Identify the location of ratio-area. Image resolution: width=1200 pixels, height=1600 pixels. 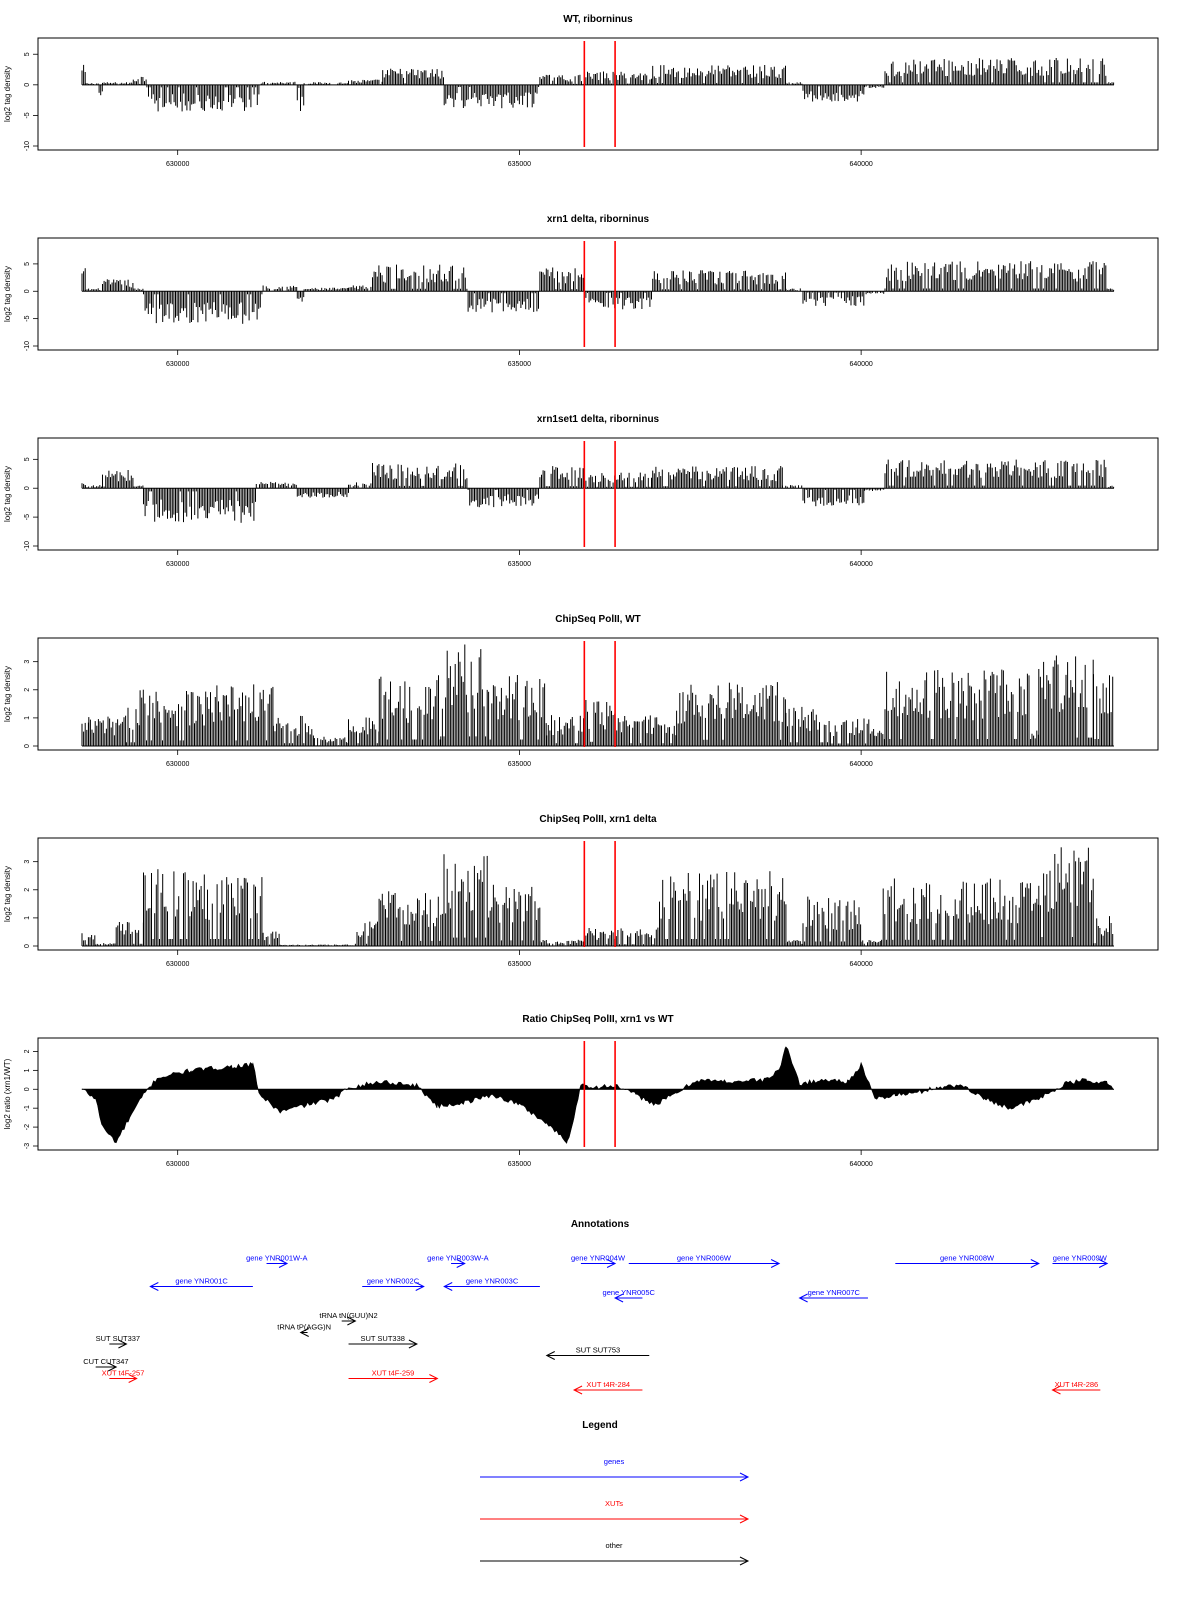
(597, 1095).